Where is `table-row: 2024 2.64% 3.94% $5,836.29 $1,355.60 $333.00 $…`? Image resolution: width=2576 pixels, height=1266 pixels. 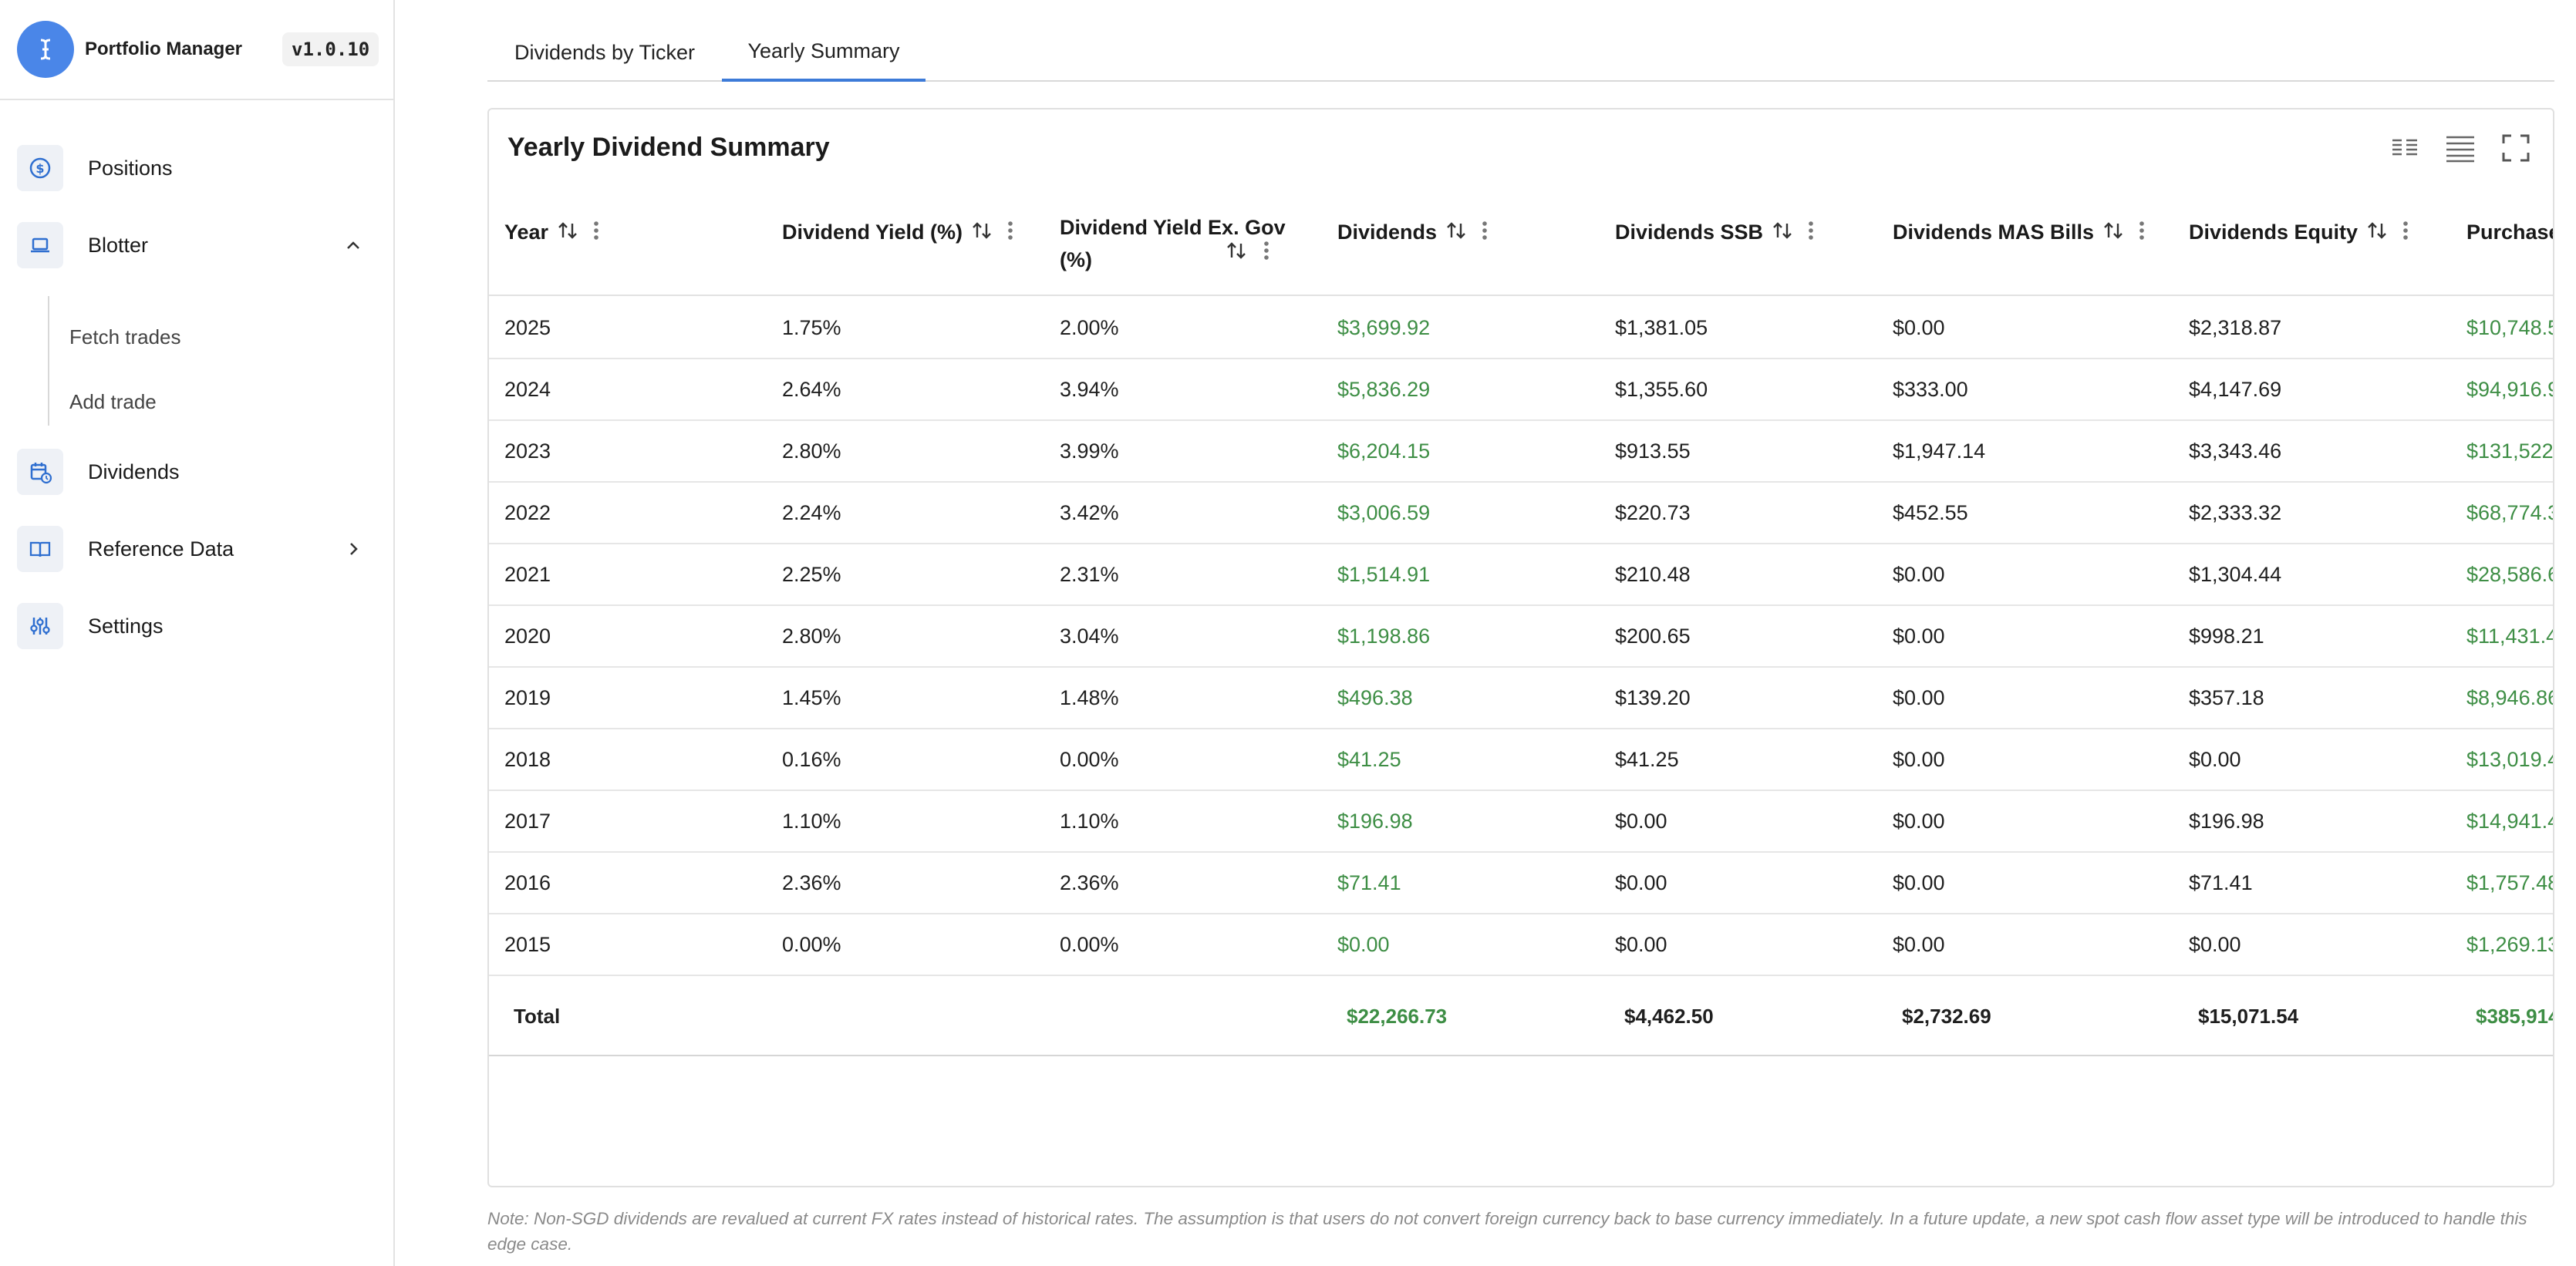 table-row: 2024 2.64% 3.94% $5,836.29 $1,355.60 $333.00 $… is located at coordinates (1521, 390).